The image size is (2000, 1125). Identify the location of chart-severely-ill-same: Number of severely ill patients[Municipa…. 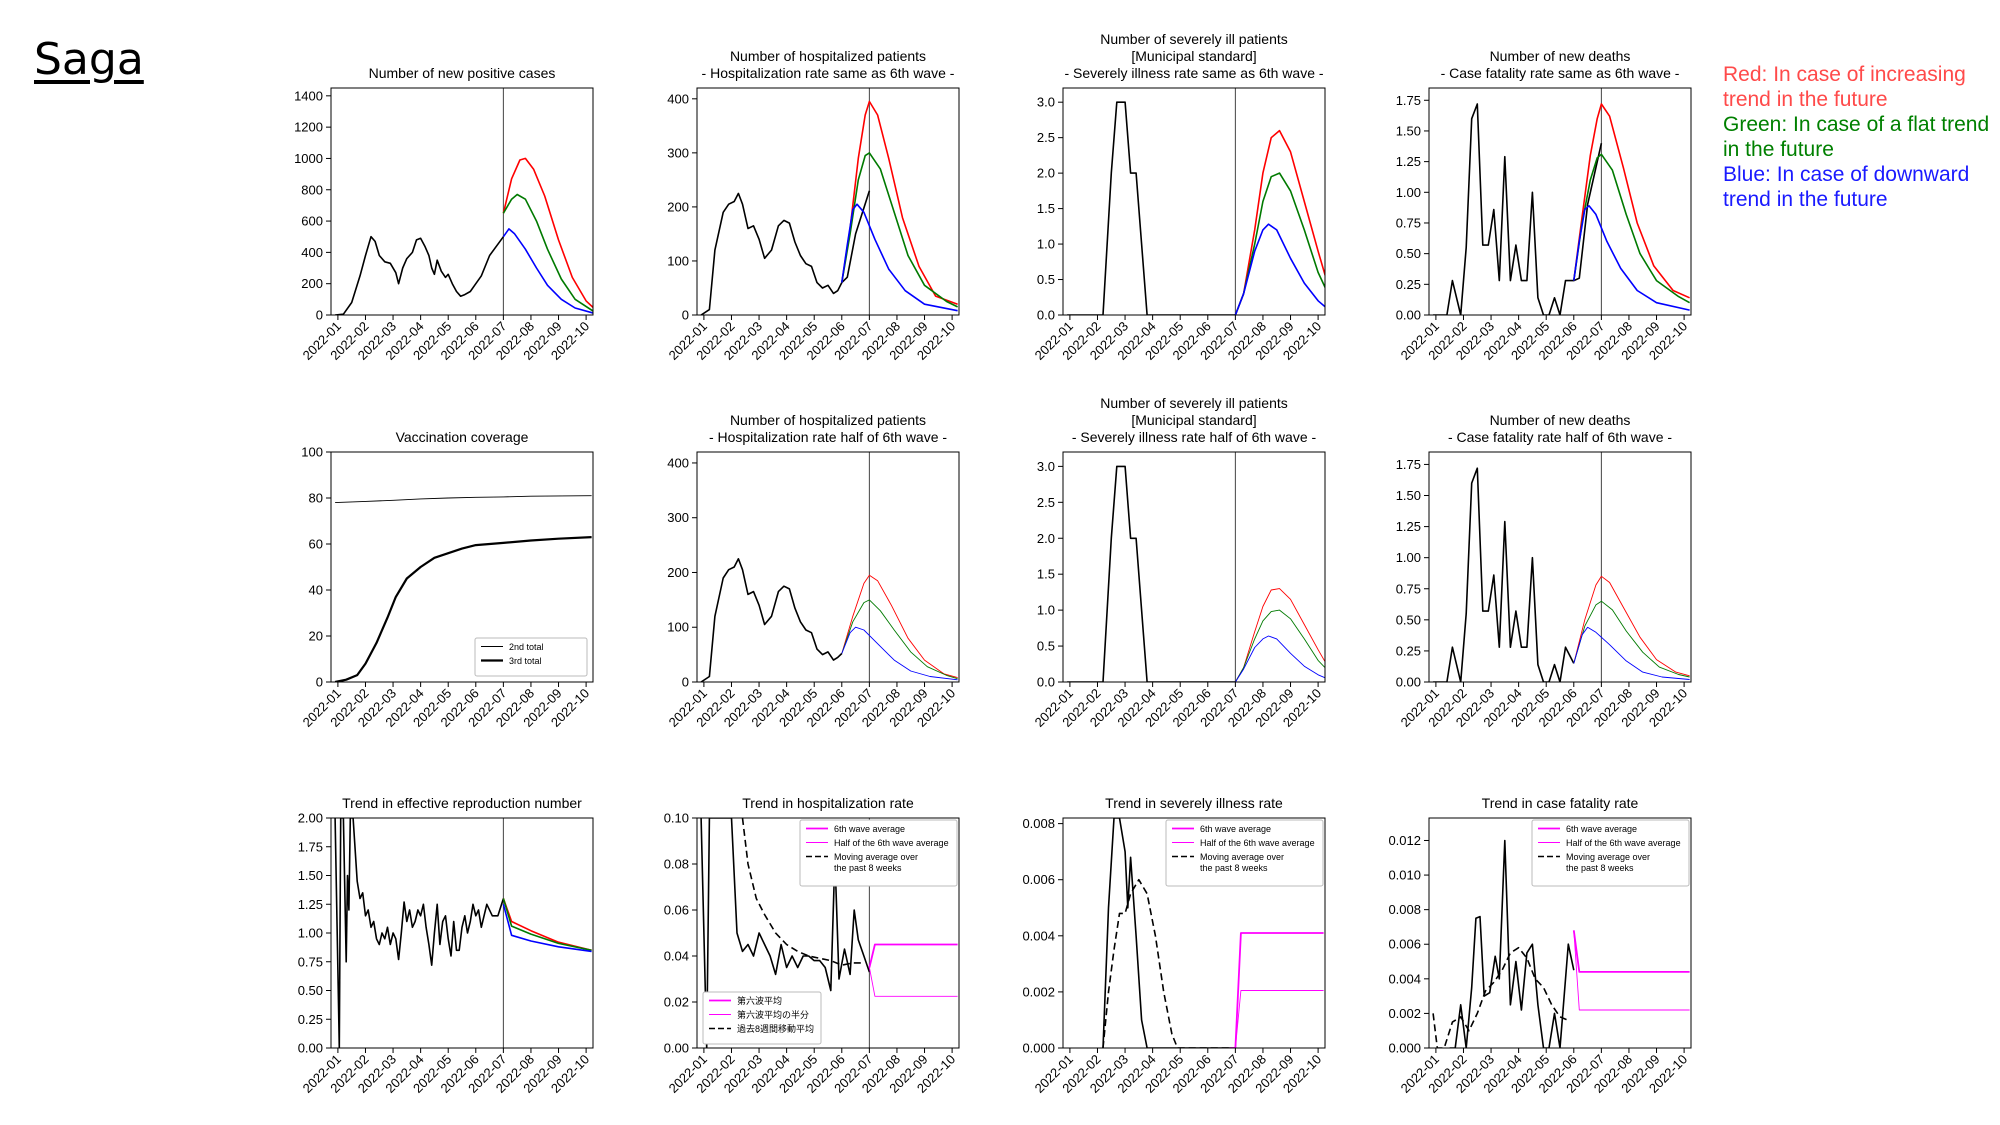
(1179, 197).